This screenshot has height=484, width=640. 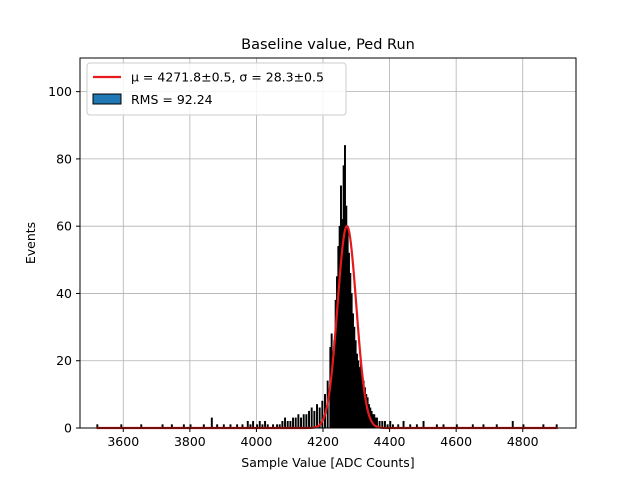 I want to click on legend-box, so click(x=216, y=89).